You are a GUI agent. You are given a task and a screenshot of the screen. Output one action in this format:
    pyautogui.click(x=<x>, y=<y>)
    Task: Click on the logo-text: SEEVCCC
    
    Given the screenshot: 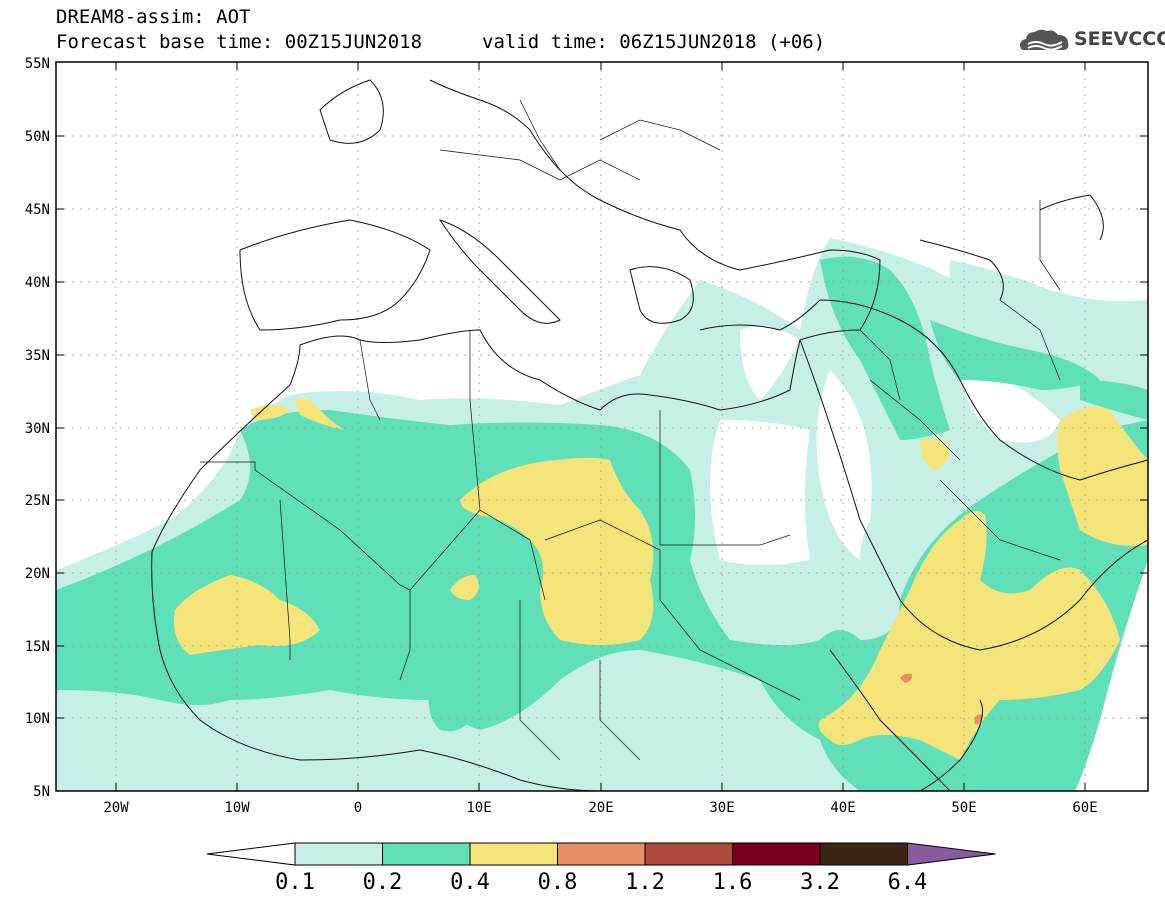 What is the action you would take?
    pyautogui.click(x=1119, y=39)
    